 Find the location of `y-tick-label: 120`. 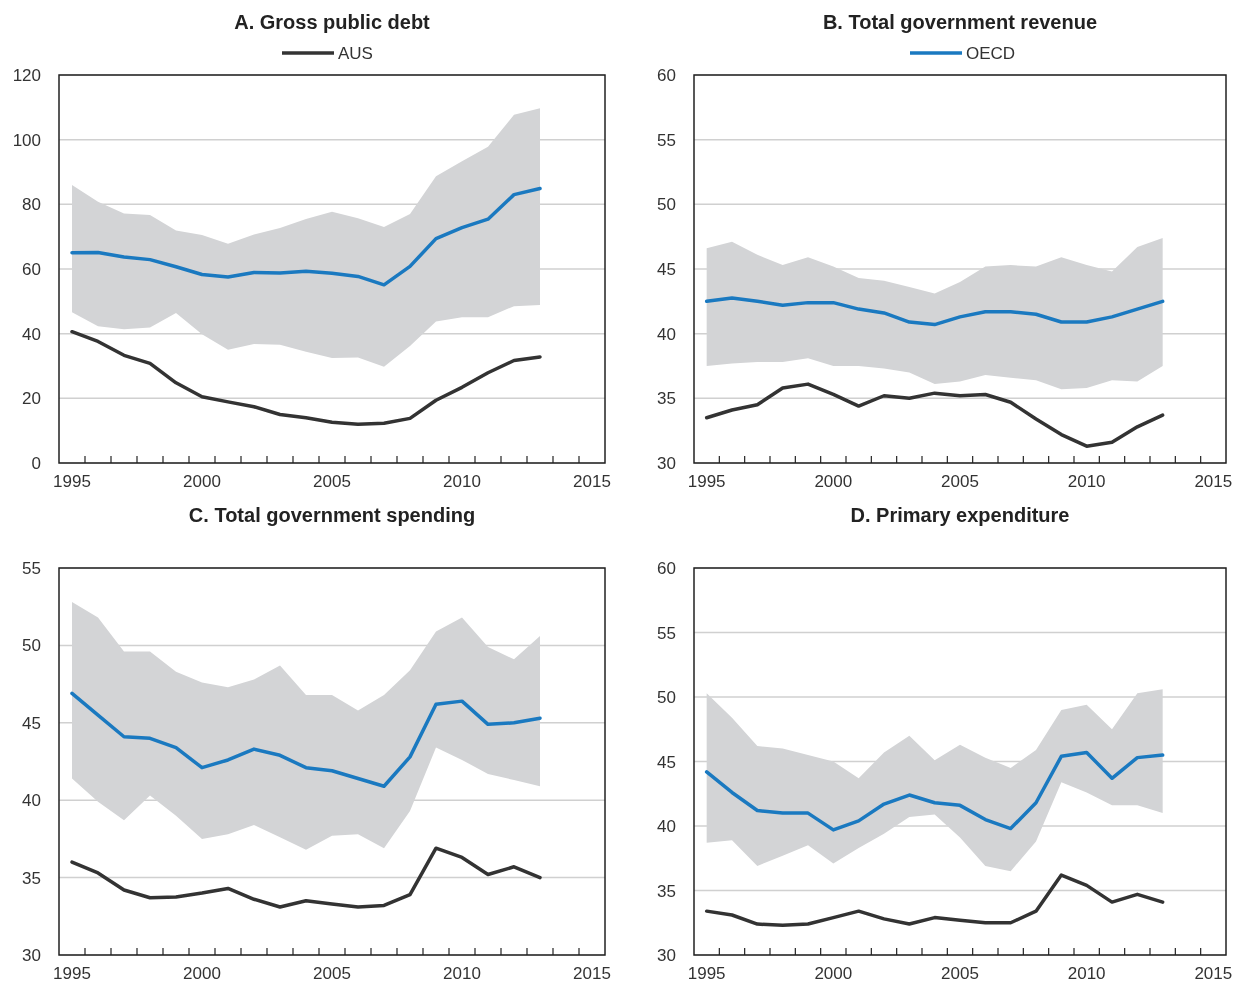

y-tick-label: 120 is located at coordinates (26, 75).